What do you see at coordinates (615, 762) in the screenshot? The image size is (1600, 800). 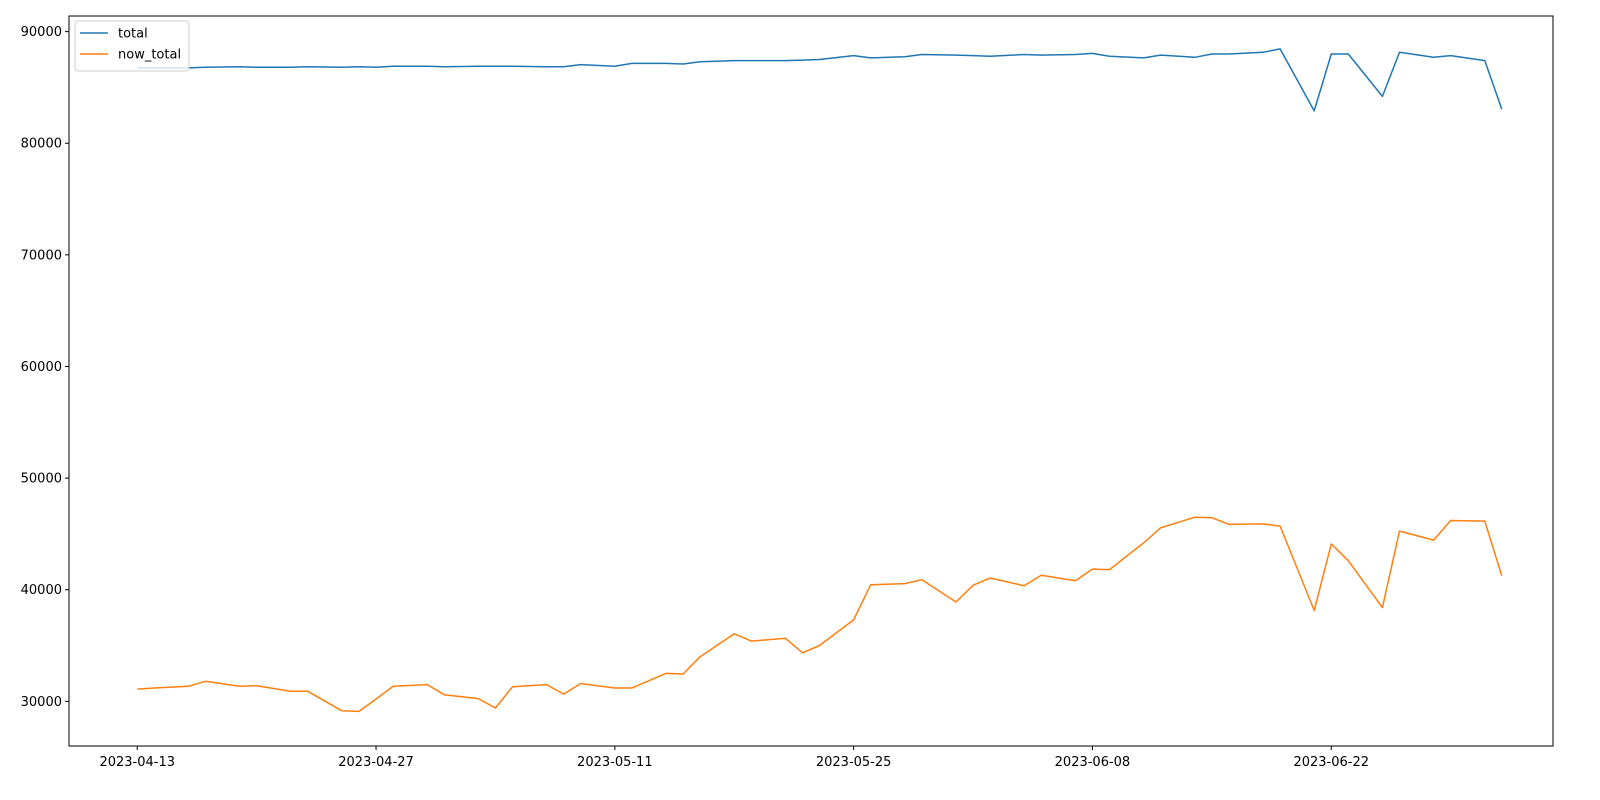 I see `x-tick-label: 2023-05-11` at bounding box center [615, 762].